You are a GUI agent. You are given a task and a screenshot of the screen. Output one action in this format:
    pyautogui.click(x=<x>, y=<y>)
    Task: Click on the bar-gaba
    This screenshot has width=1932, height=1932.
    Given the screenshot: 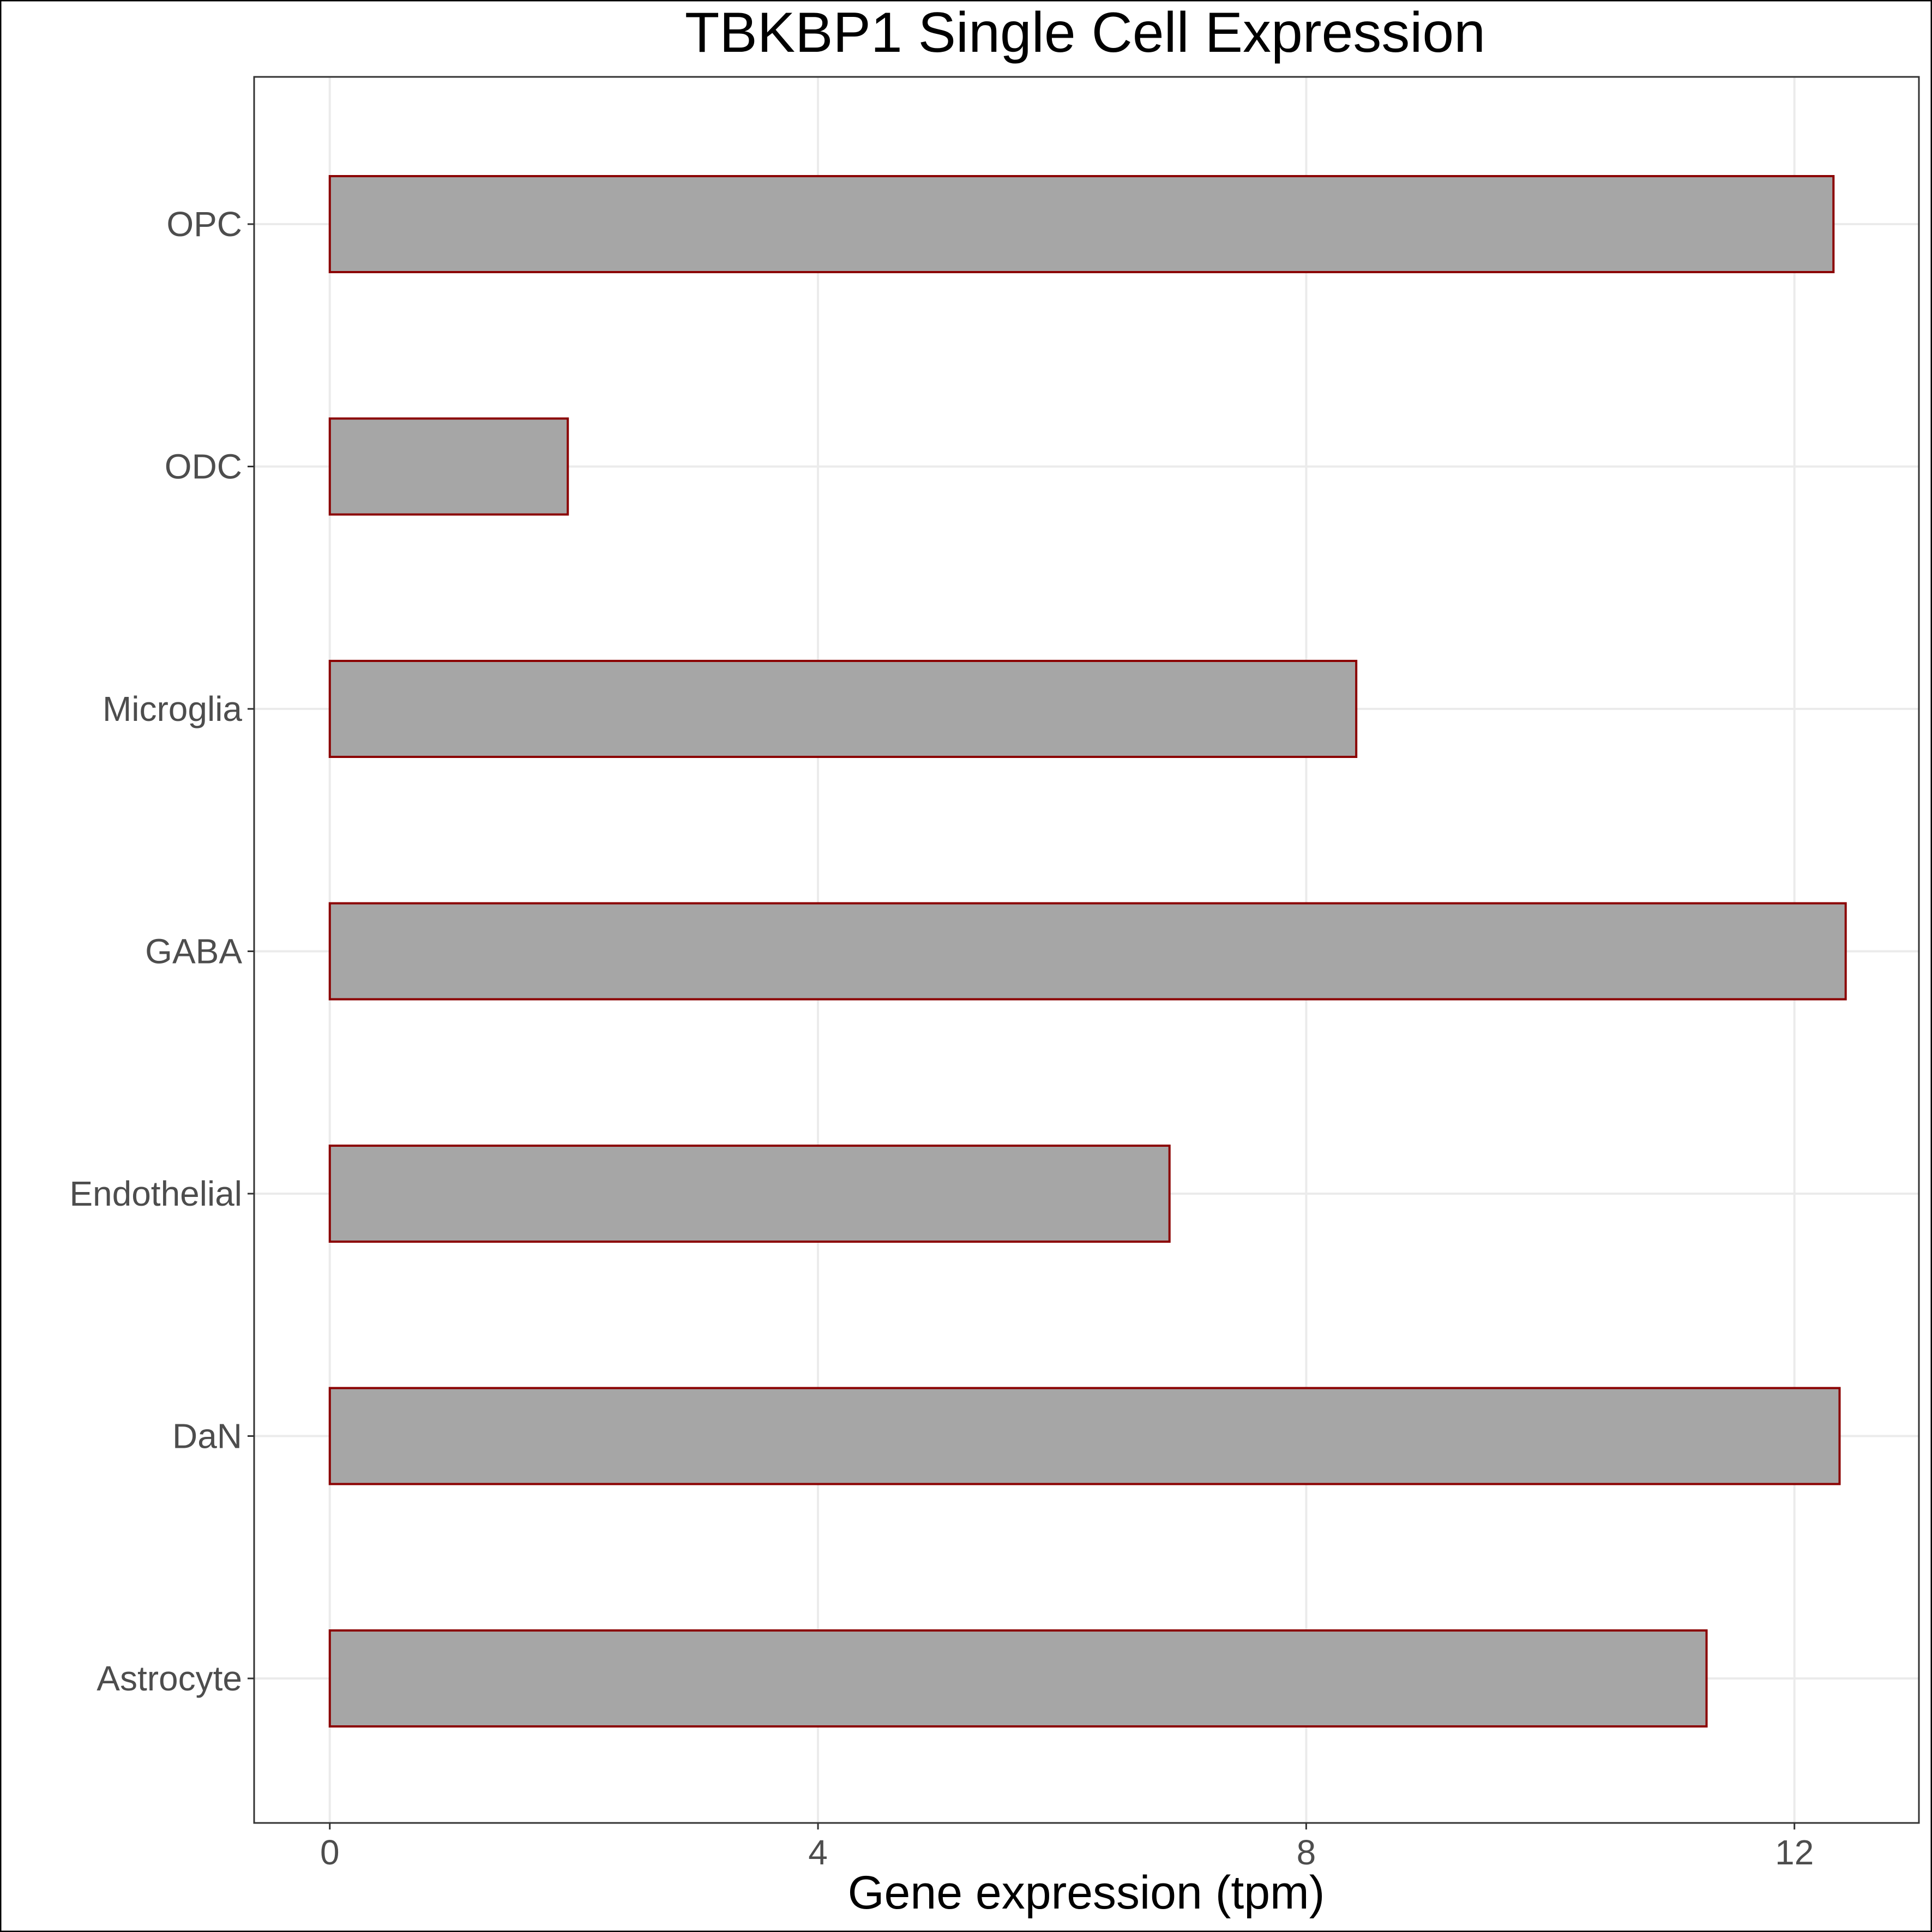 What is the action you would take?
    pyautogui.click(x=1087, y=951)
    